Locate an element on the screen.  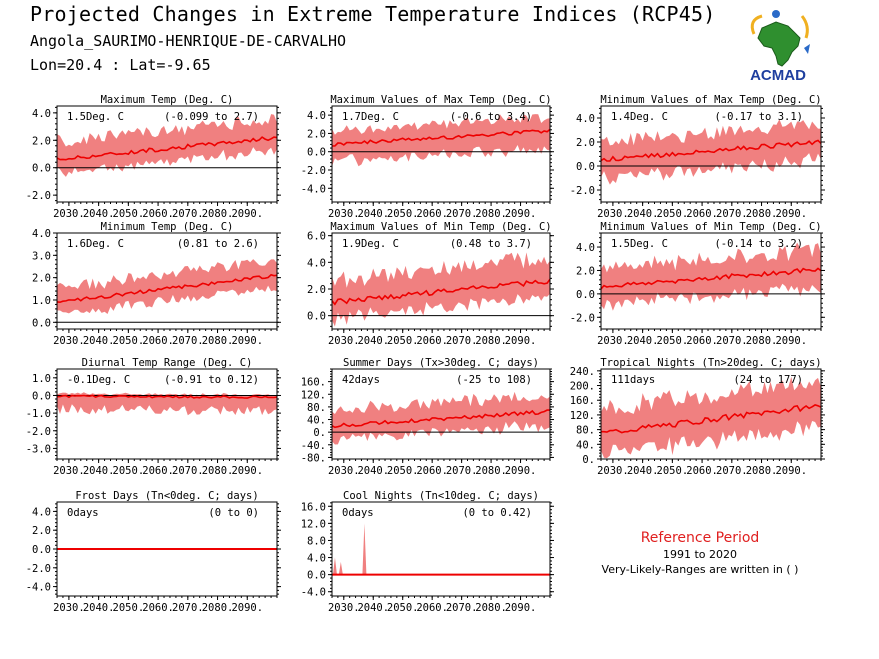
y-tick-label: 240. is located at coordinates (582, 372).